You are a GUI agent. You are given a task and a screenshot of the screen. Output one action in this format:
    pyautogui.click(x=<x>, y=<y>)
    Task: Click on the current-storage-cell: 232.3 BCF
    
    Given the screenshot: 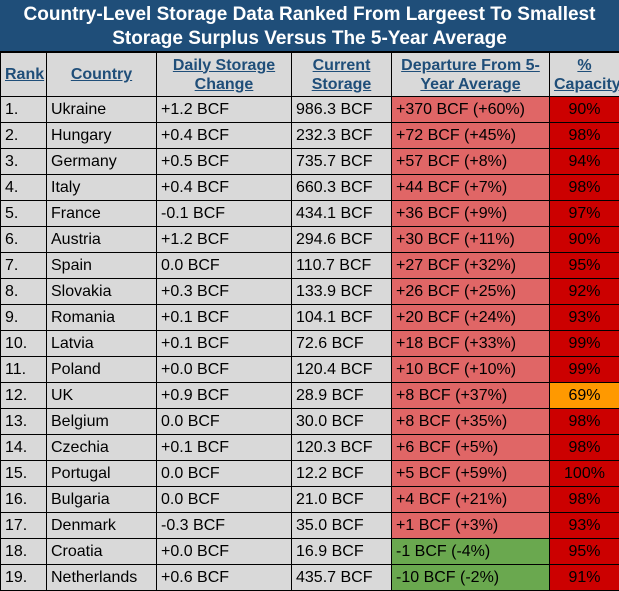 What is the action you would take?
    pyautogui.click(x=342, y=136)
    